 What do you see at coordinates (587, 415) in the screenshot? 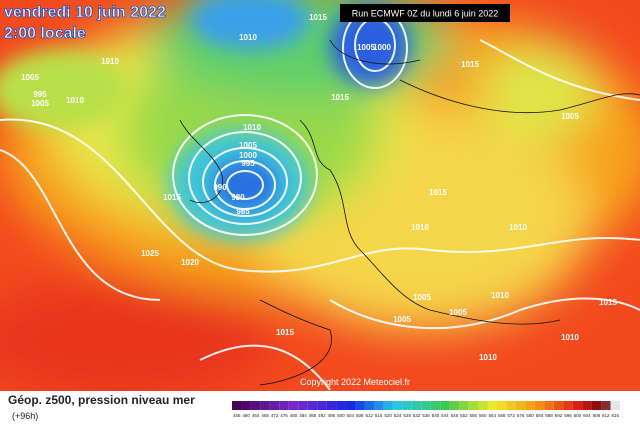
I see `colorbar-label: 604` at bounding box center [587, 415].